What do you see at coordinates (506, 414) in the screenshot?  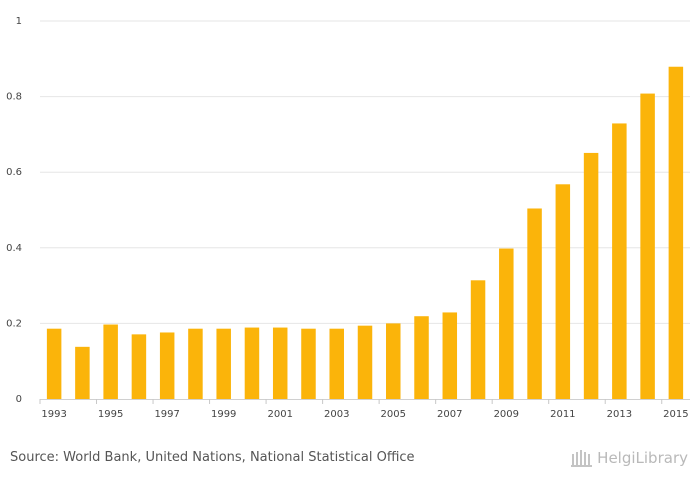 I see `x-tick-label: 2009` at bounding box center [506, 414].